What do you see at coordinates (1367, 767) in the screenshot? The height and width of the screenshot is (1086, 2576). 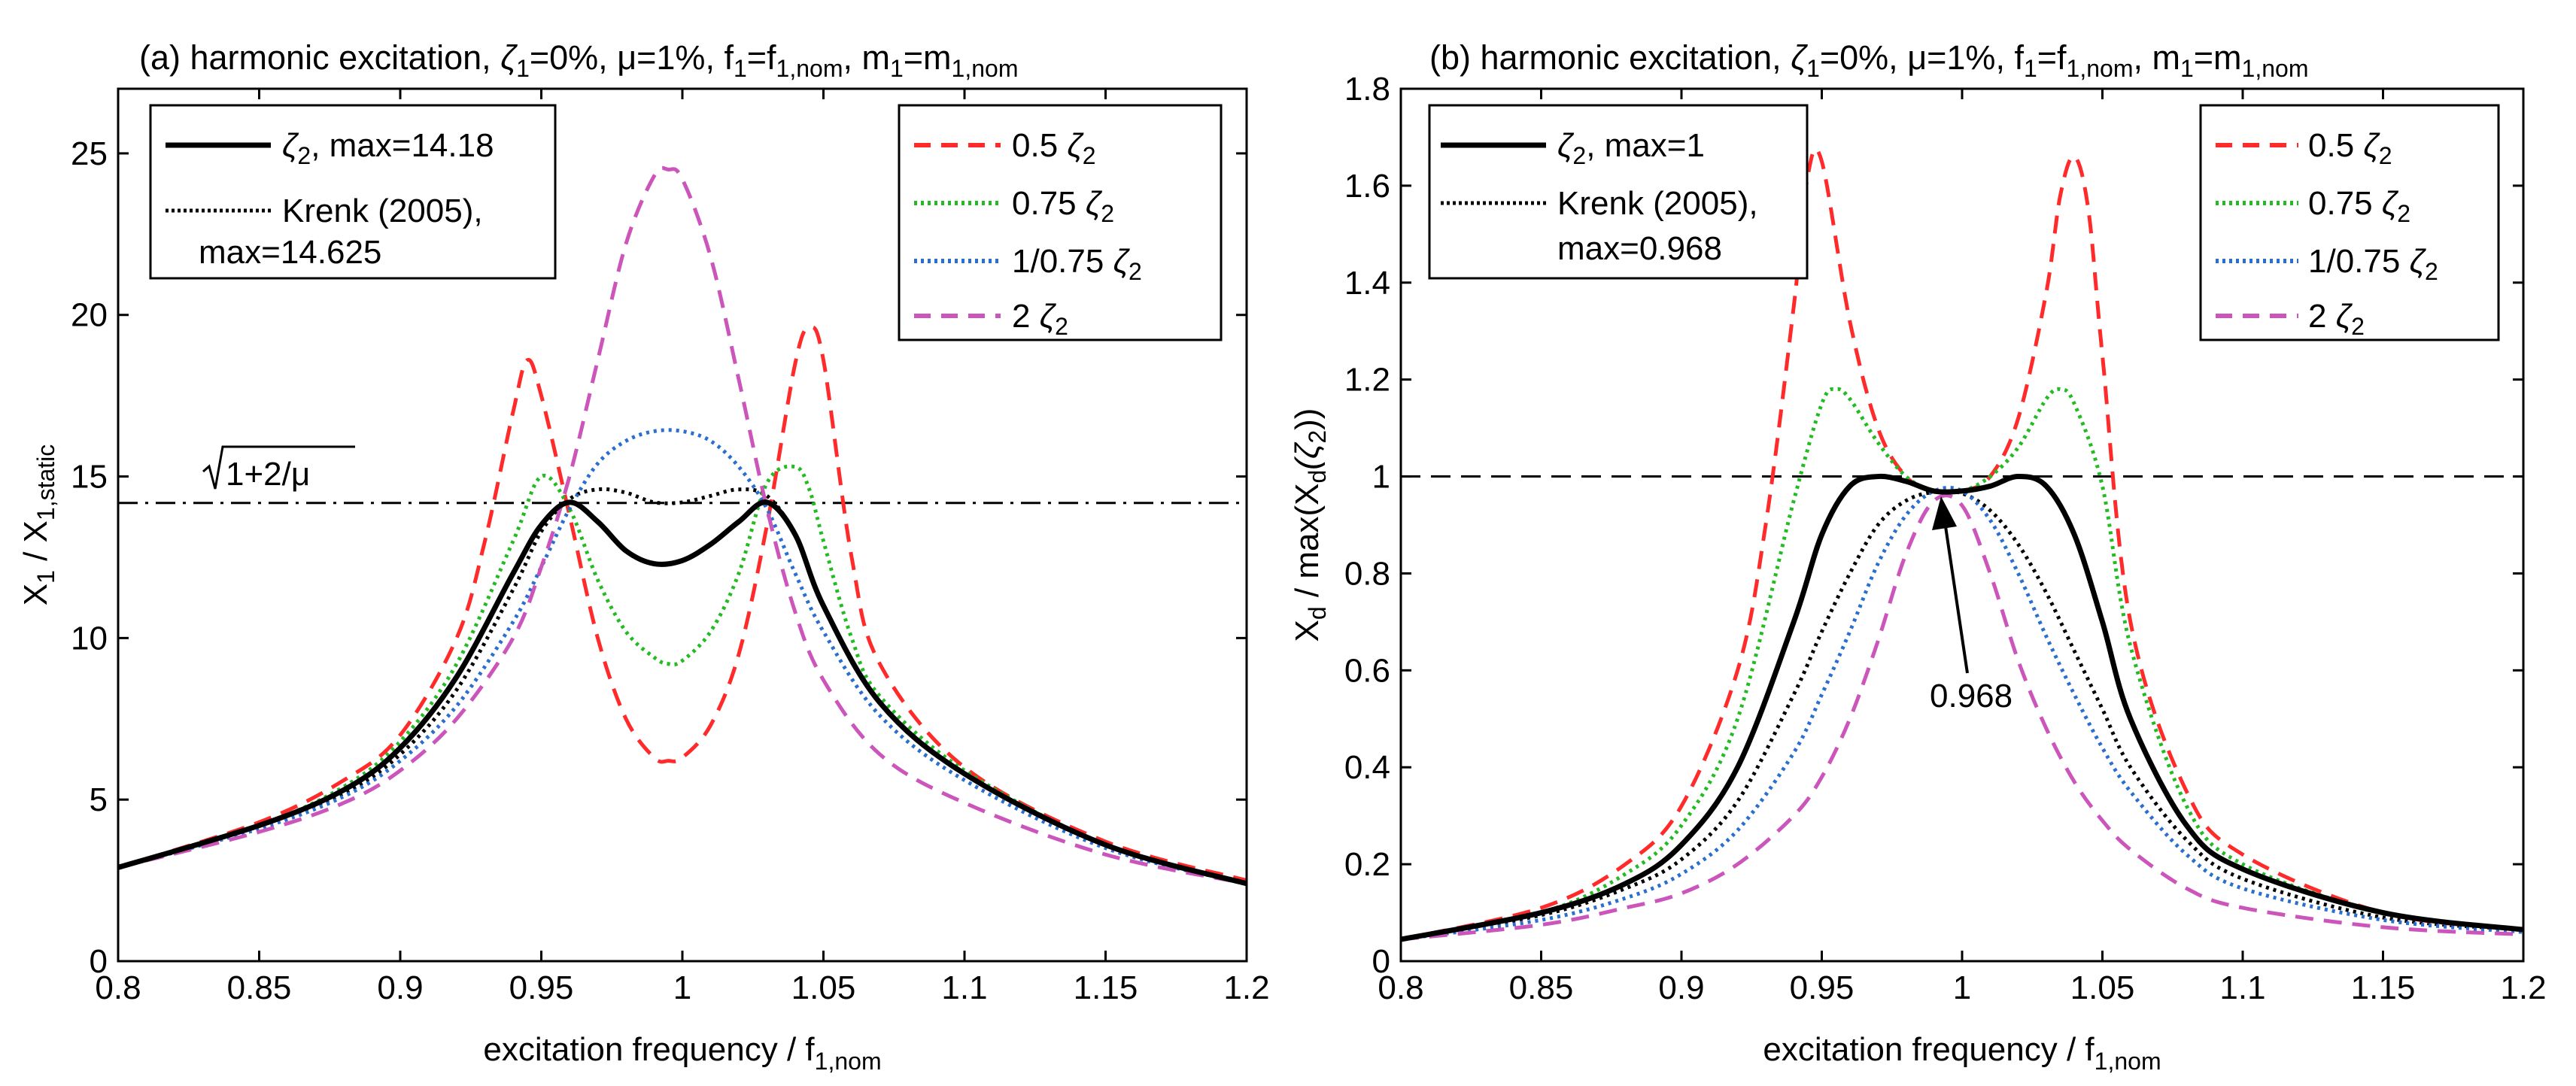 I see `y-tick-label: 0.4` at bounding box center [1367, 767].